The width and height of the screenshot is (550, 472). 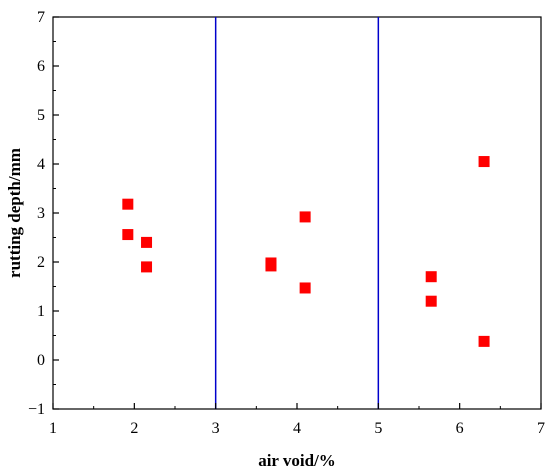 I want to click on x-axis-ticks: 1 2 3 4 5 6 7, so click(x=297, y=420).